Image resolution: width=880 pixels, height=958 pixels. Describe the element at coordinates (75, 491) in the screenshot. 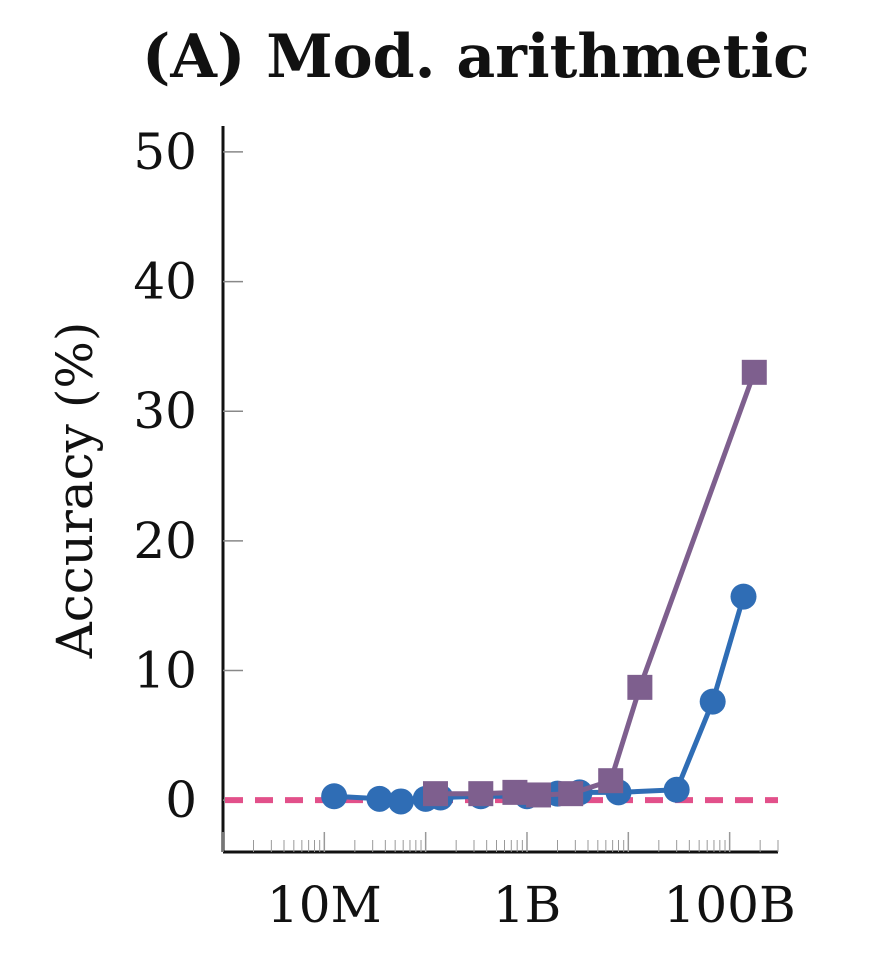

I see `y-axis-title: Accuracy (%)` at that location.